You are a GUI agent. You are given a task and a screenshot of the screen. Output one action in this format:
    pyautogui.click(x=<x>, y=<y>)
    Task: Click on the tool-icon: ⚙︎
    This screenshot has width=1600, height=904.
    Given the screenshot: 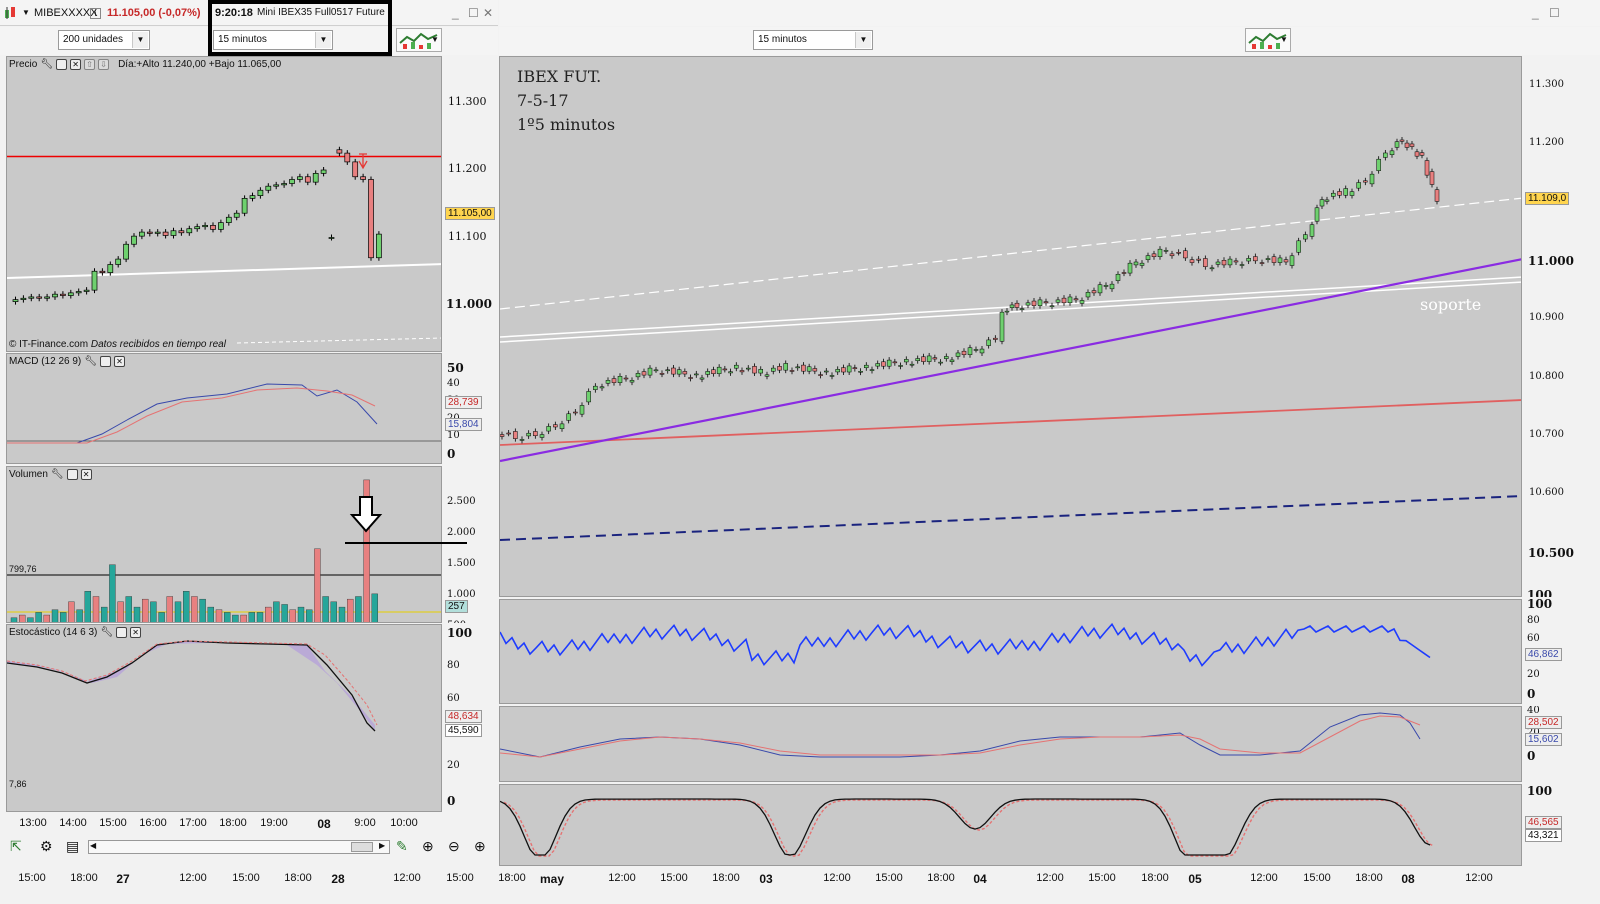 What is the action you would take?
    pyautogui.click(x=46, y=846)
    